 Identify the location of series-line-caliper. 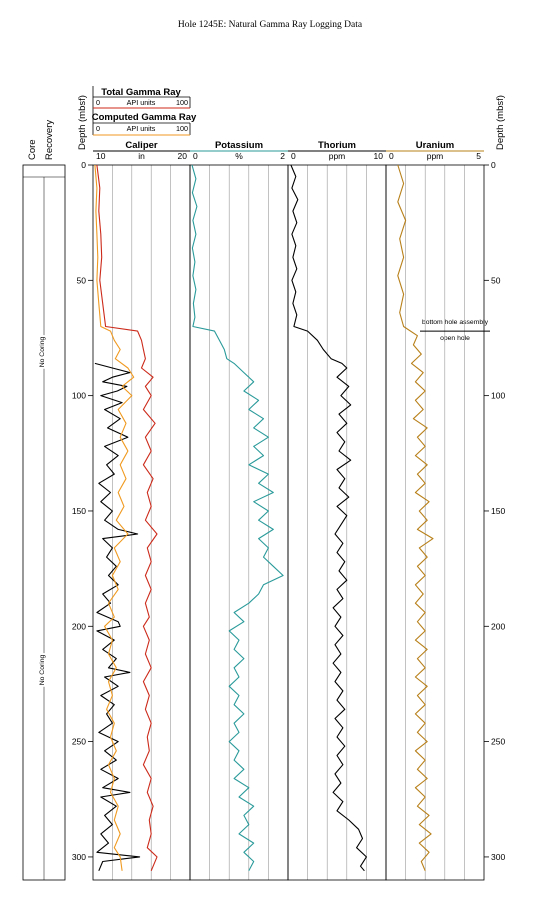
(117, 617).